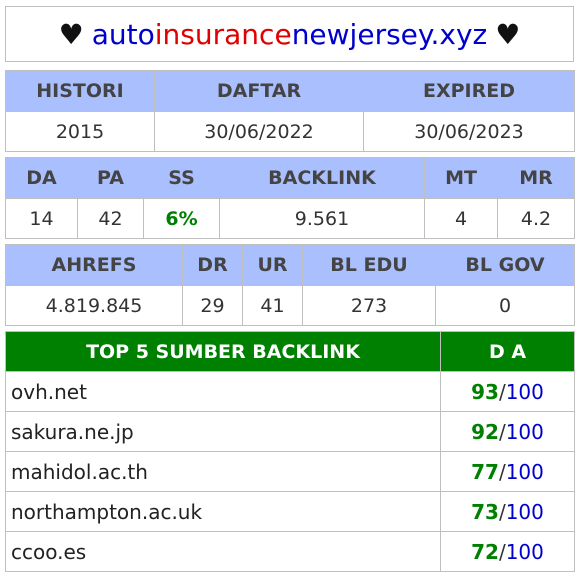 This screenshot has width=580, height=580. I want to click on table-row: northampton.ac.uk 73/100, so click(290, 511).